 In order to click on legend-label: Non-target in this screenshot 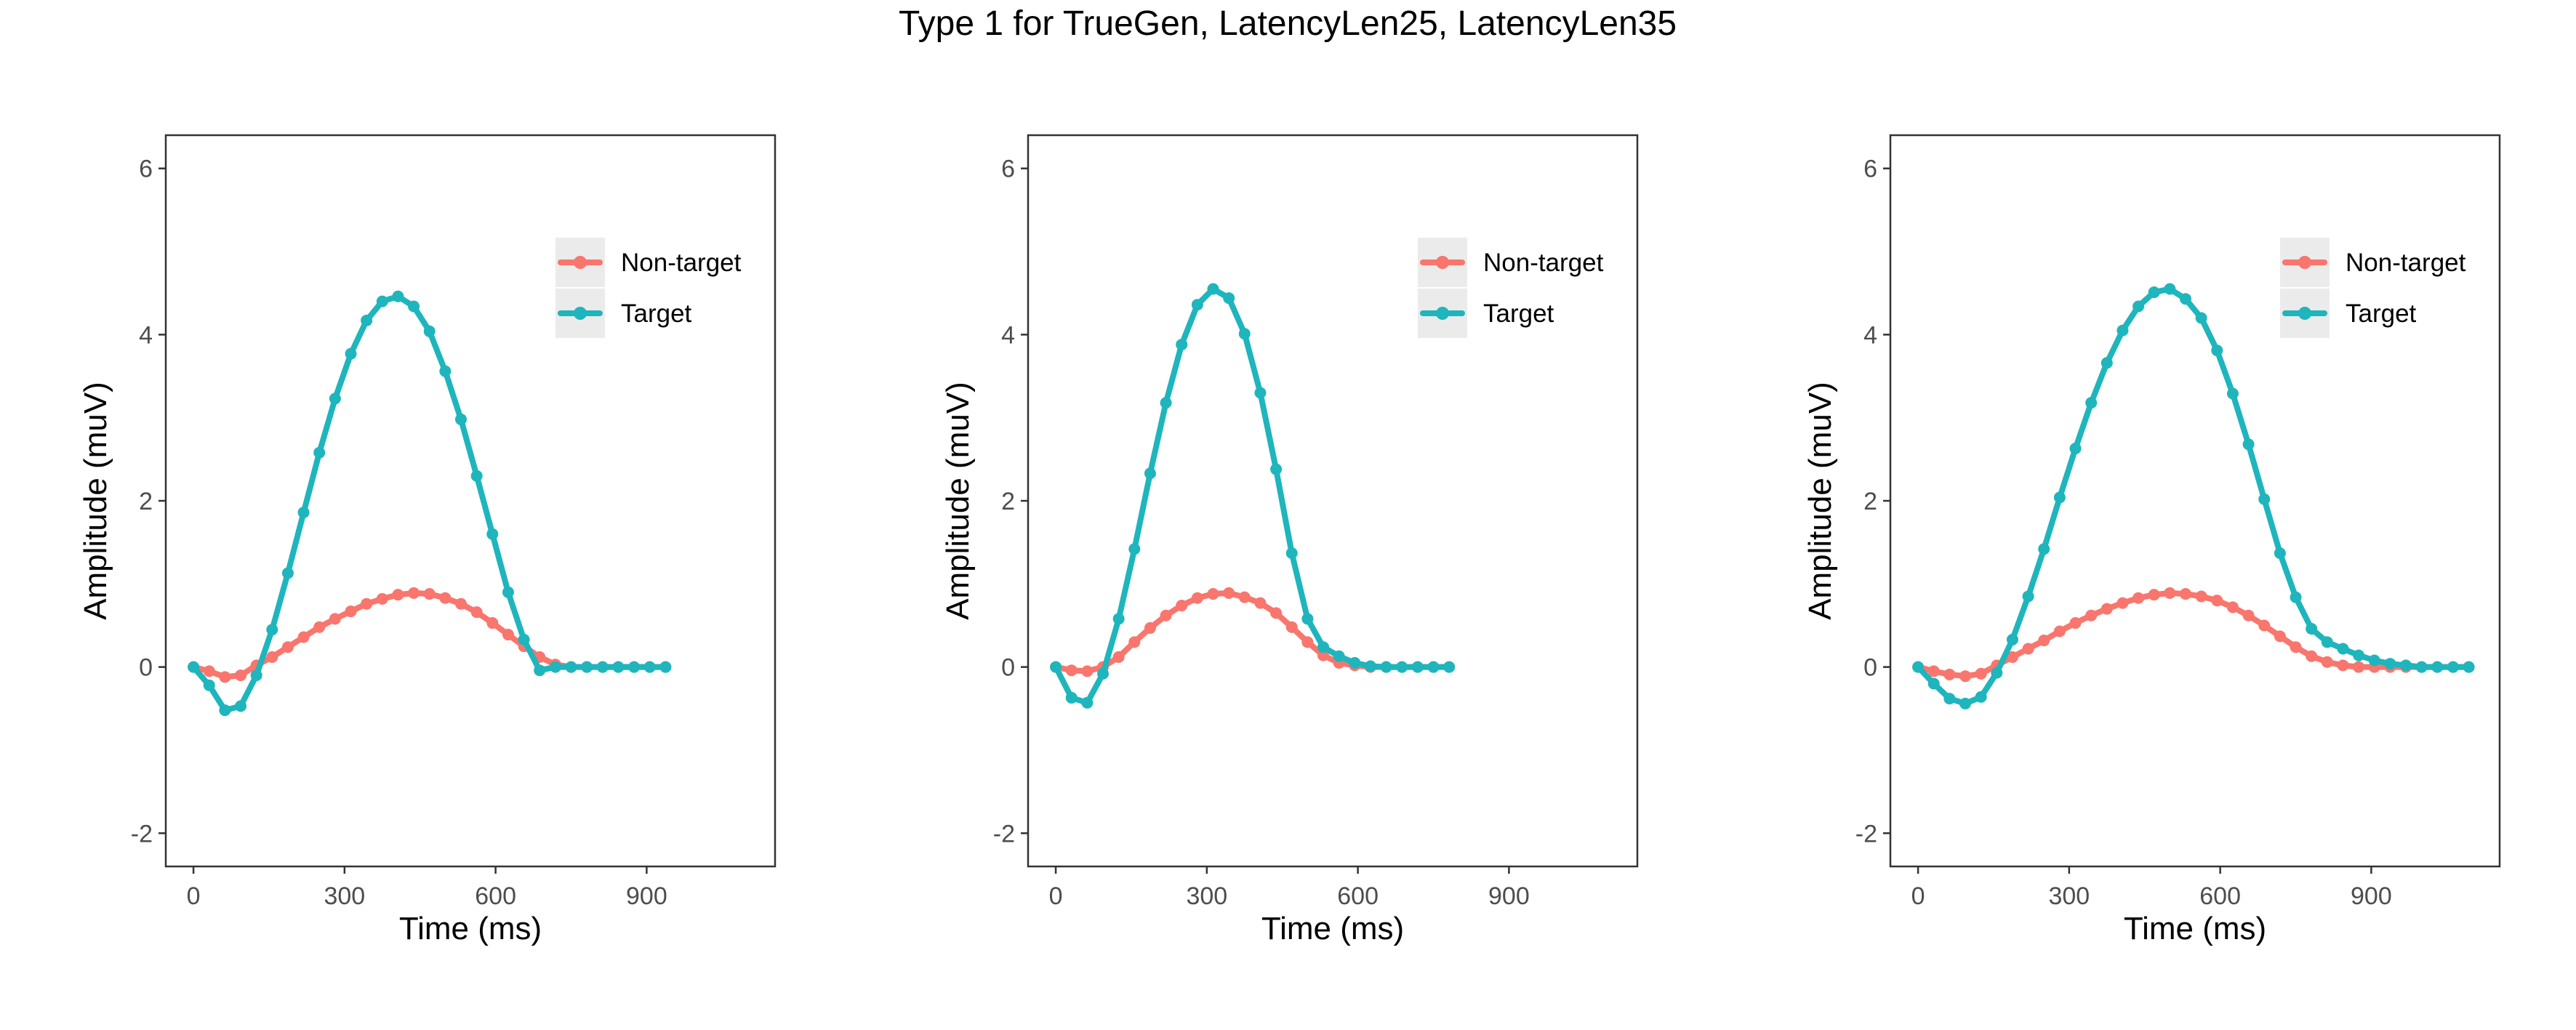, I will do `click(1544, 263)`.